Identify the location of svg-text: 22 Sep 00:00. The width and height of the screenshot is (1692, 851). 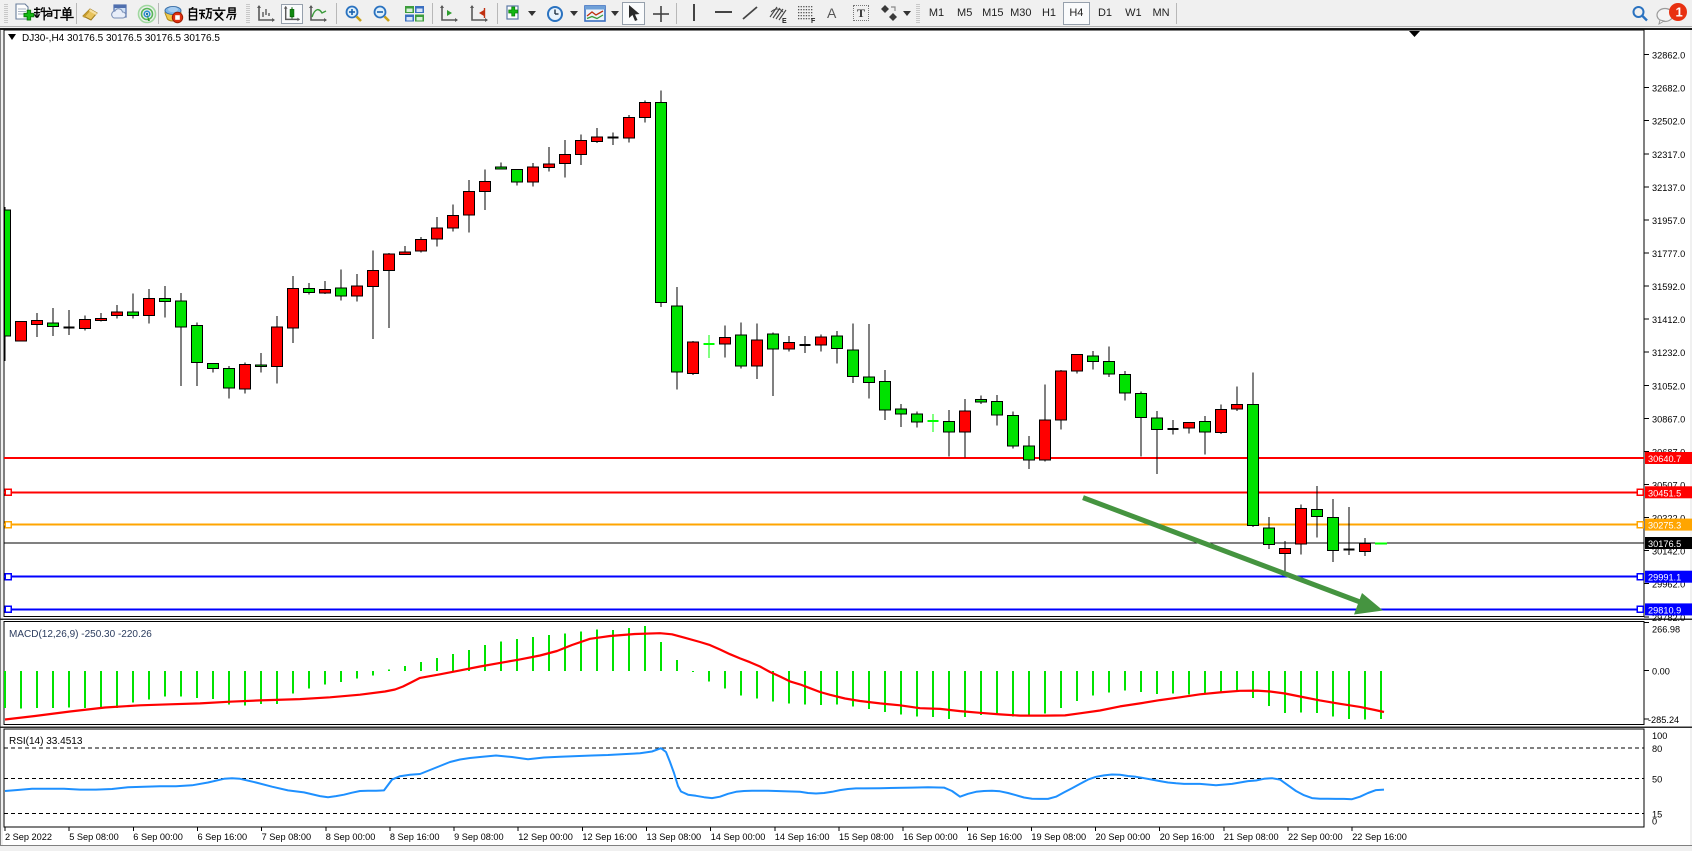
(1315, 837).